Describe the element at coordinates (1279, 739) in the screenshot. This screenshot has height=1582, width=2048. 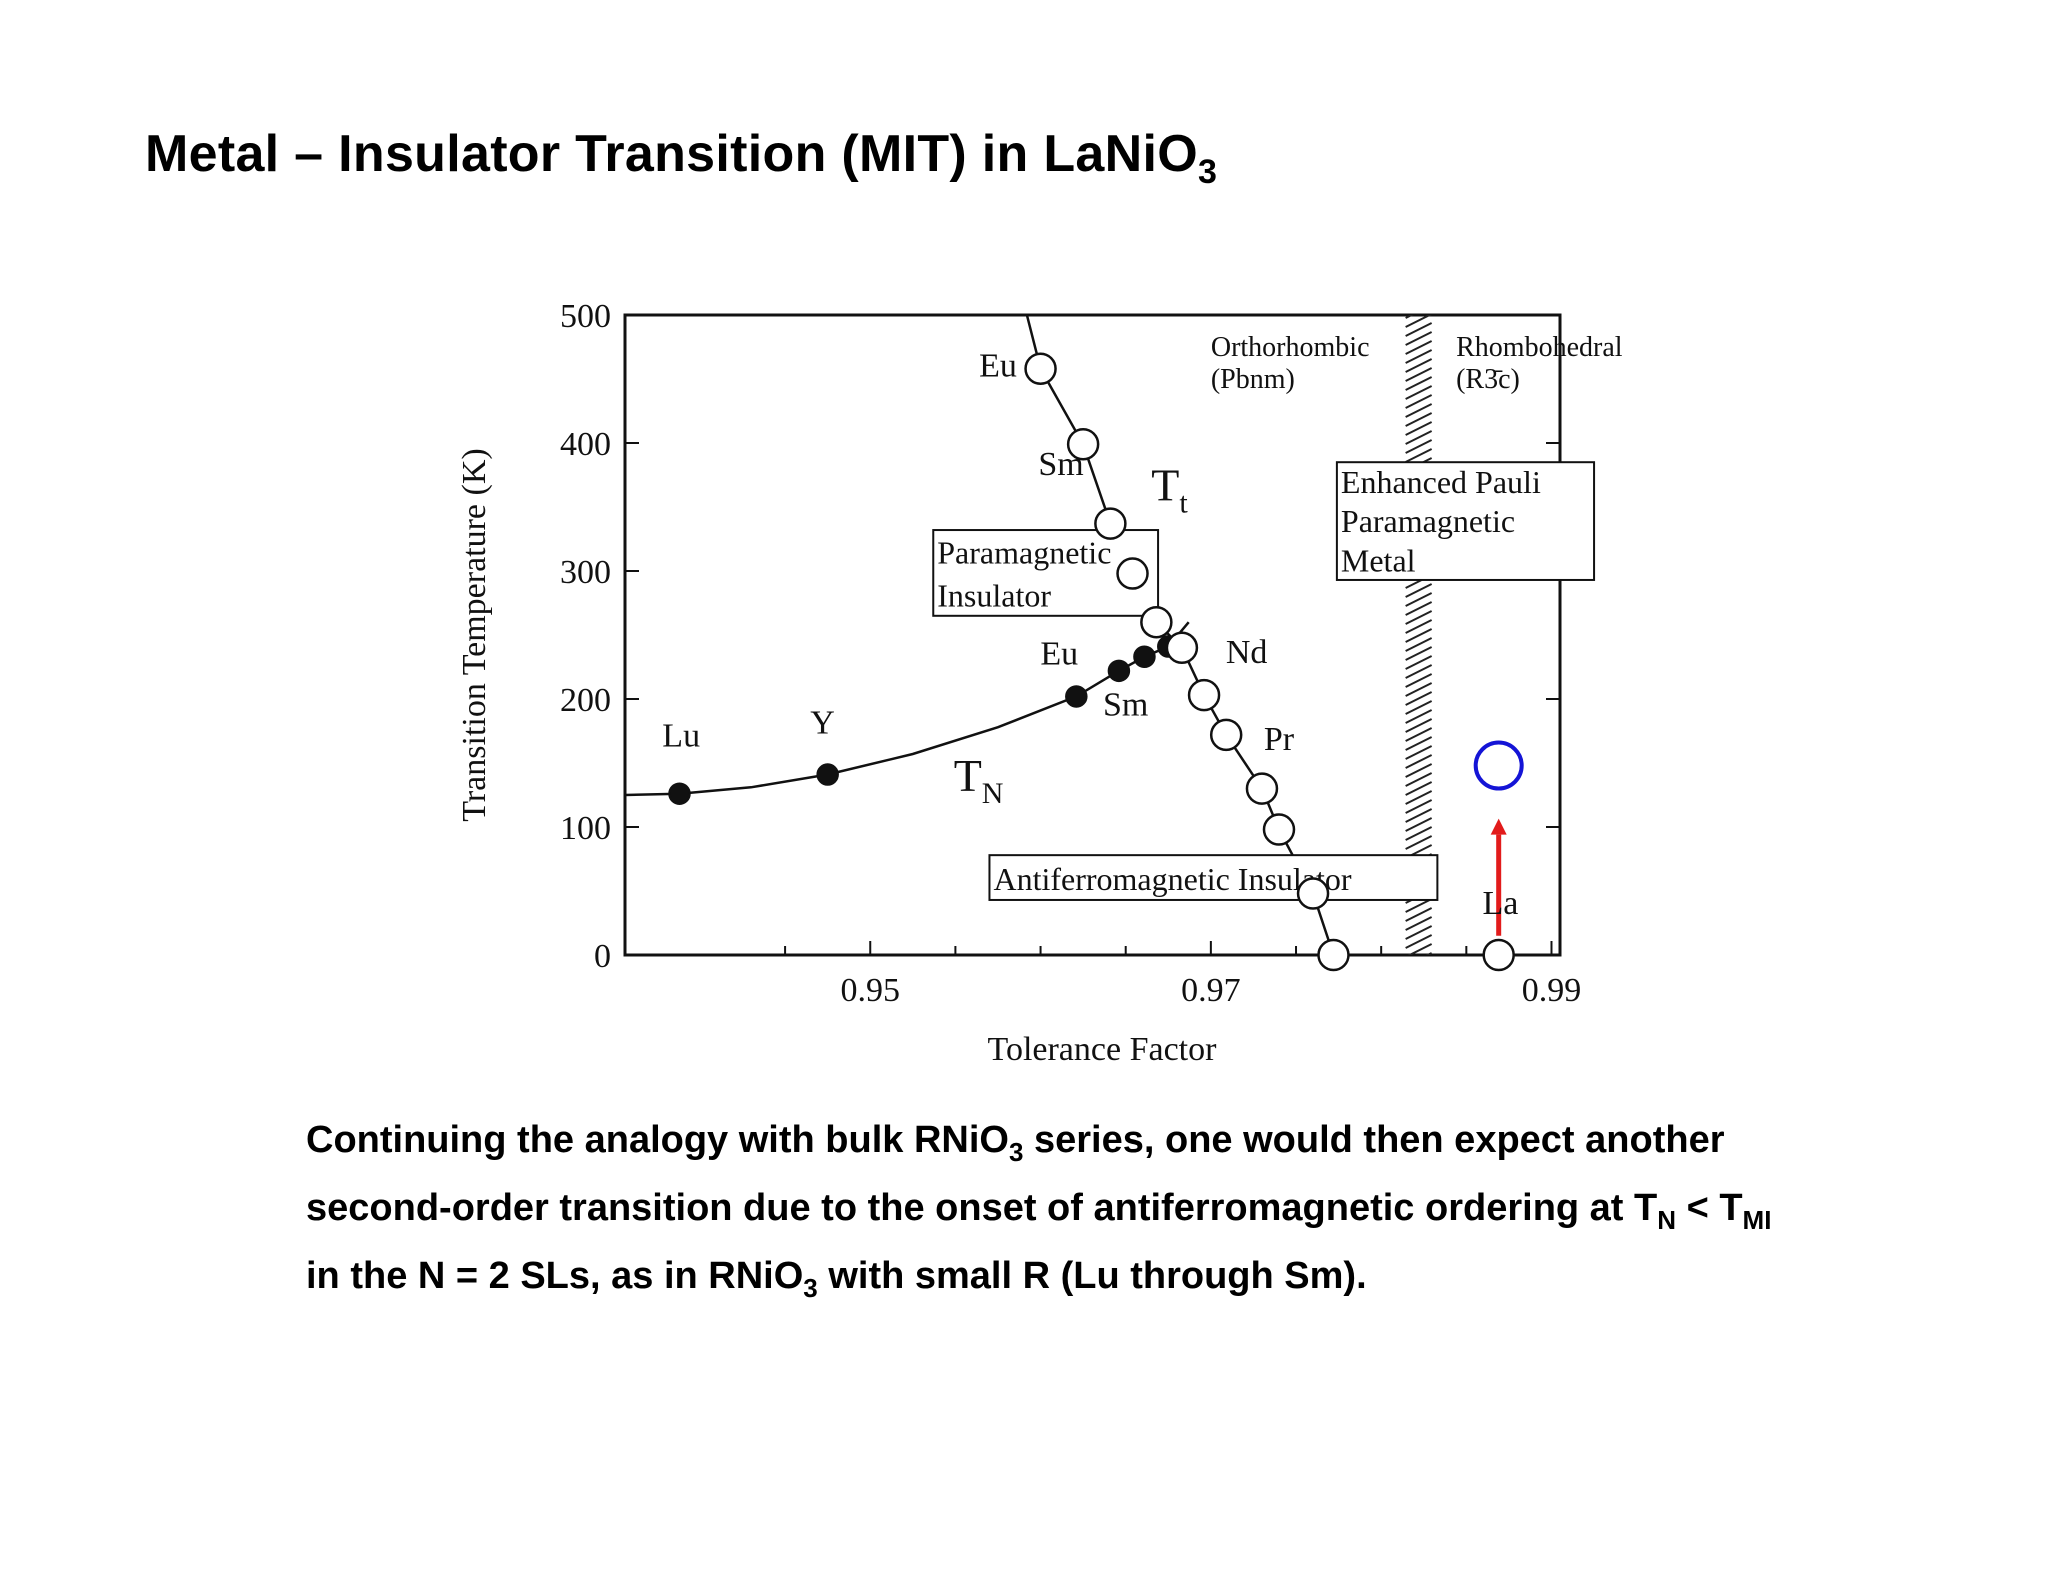
I see `point-label-pr: Pr` at that location.